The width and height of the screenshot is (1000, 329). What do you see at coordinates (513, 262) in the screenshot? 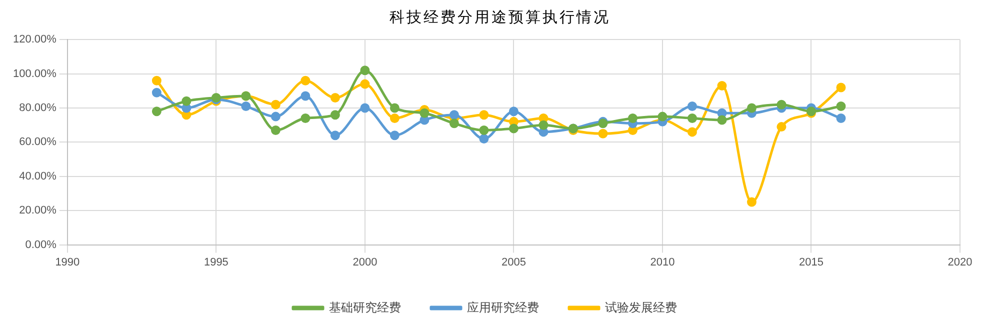
I see `x-tick-label: 2005` at bounding box center [513, 262].